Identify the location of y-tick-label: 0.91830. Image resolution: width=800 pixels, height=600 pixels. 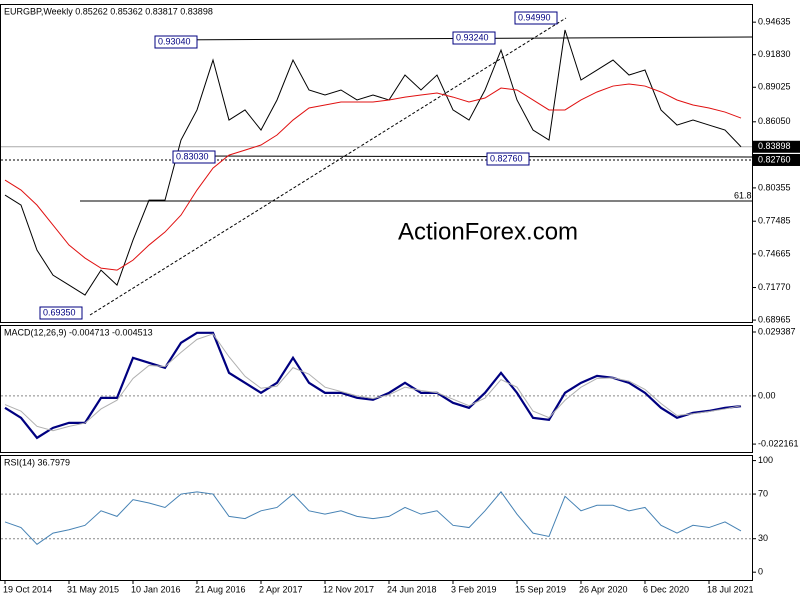
(774, 54).